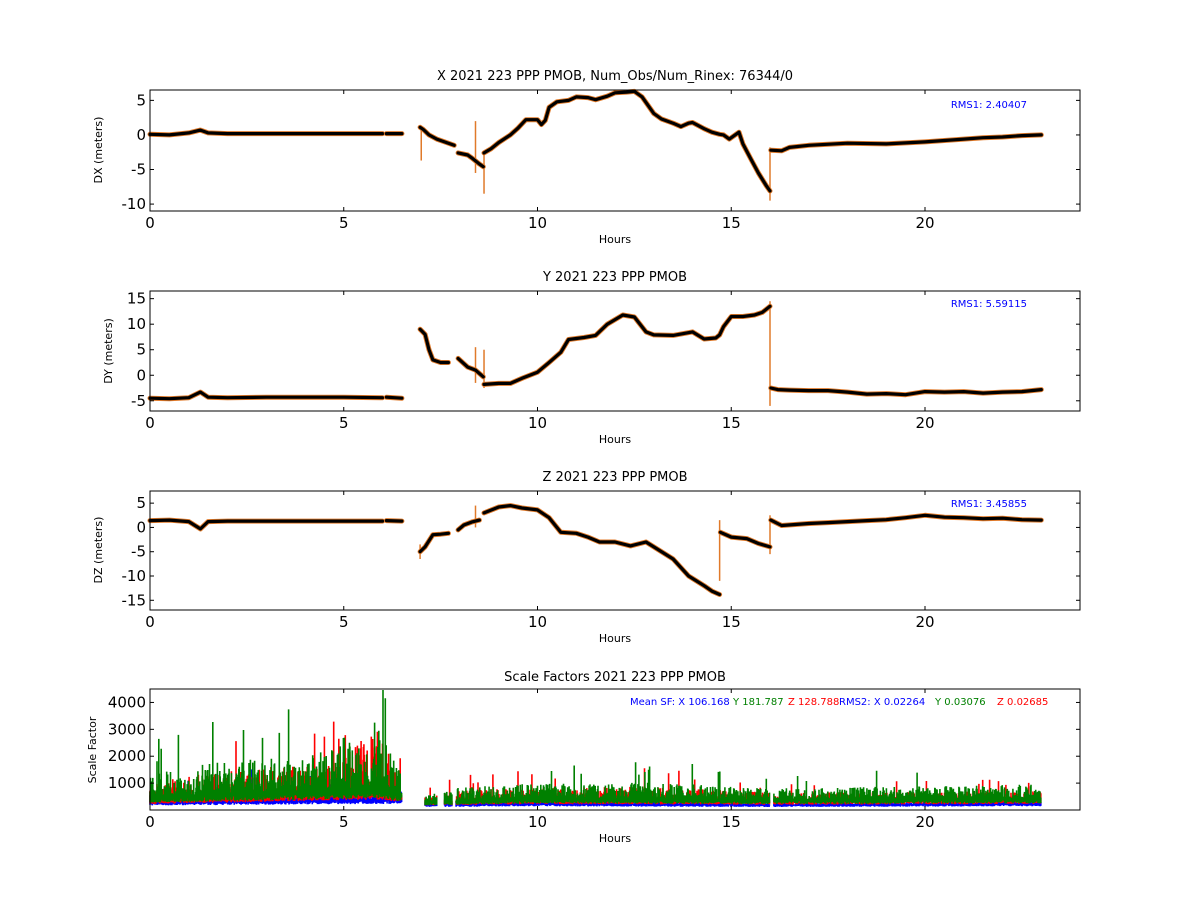  I want to click on dz-axes-frame, so click(615, 550).